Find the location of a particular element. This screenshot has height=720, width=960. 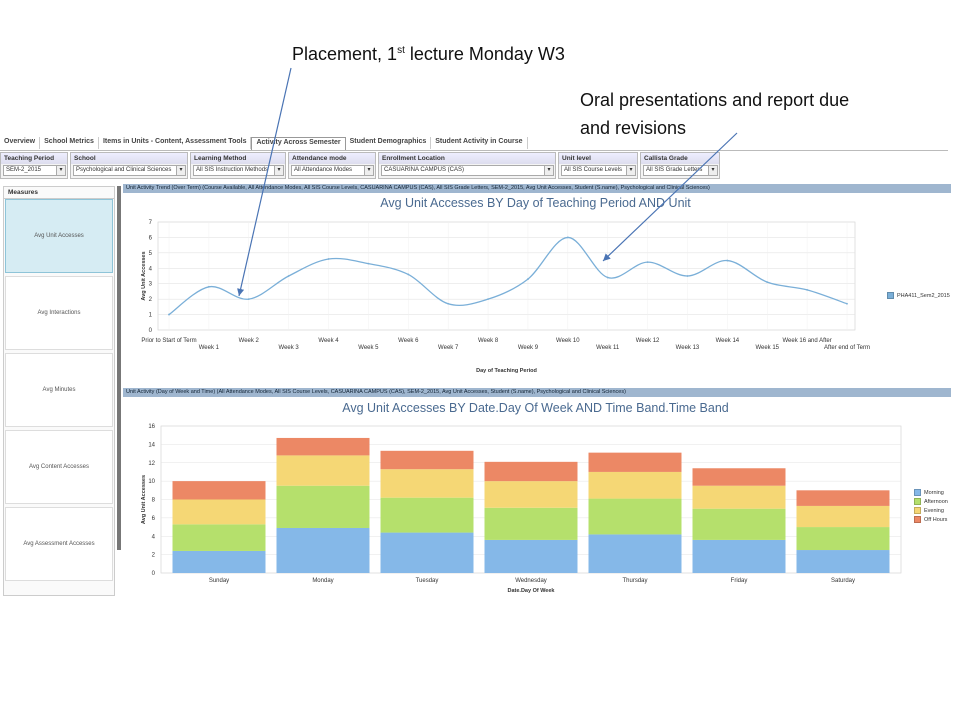

measure-avg-assessment-accesses: Avg Assessment Accesses is located at coordinates (59, 544).